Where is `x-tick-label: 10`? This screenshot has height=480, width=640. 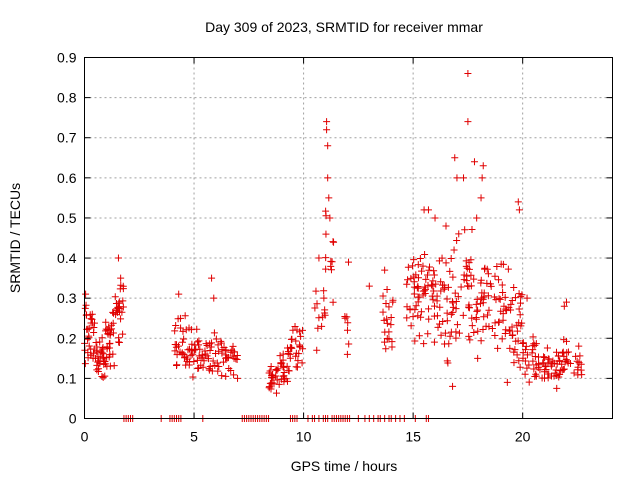
x-tick-label: 10 is located at coordinates (304, 437).